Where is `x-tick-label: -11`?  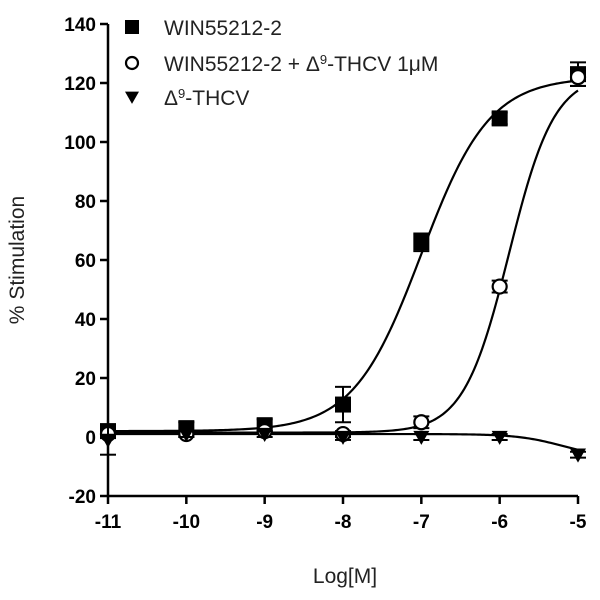
x-tick-label: -11 is located at coordinates (108, 522).